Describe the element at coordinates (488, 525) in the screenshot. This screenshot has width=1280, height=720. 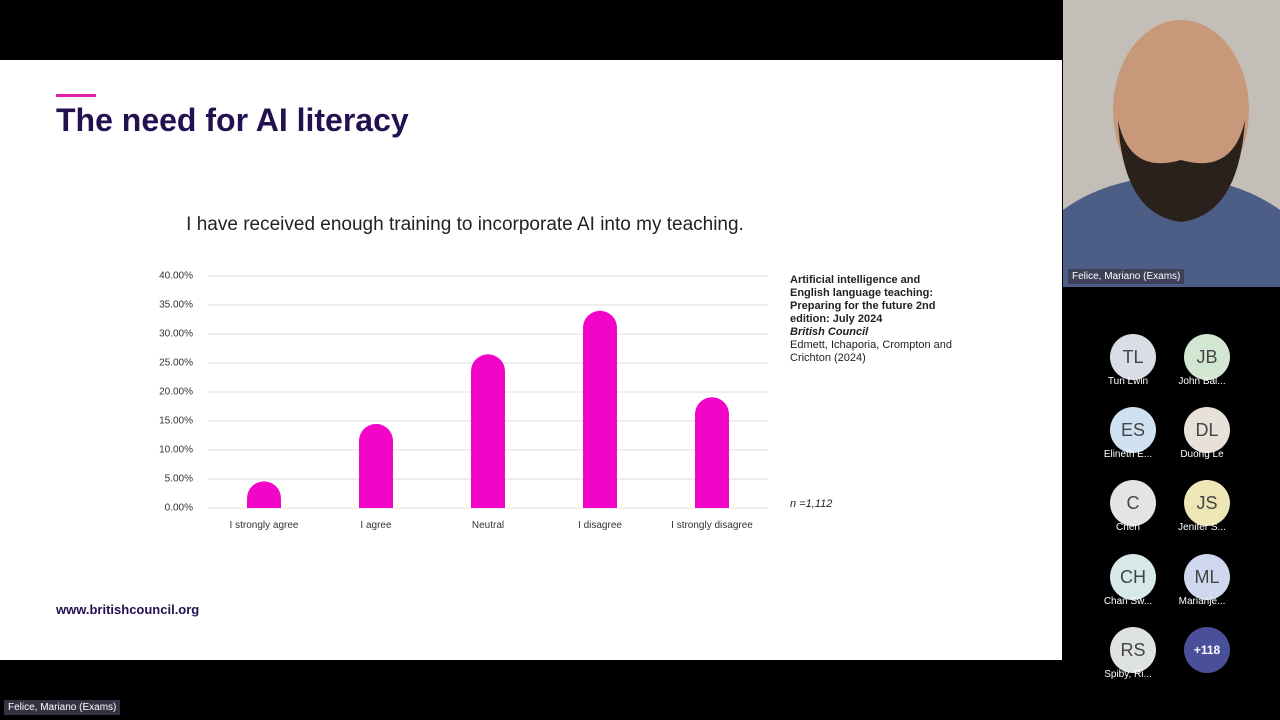
I see `x-tick-label: Neutral` at that location.